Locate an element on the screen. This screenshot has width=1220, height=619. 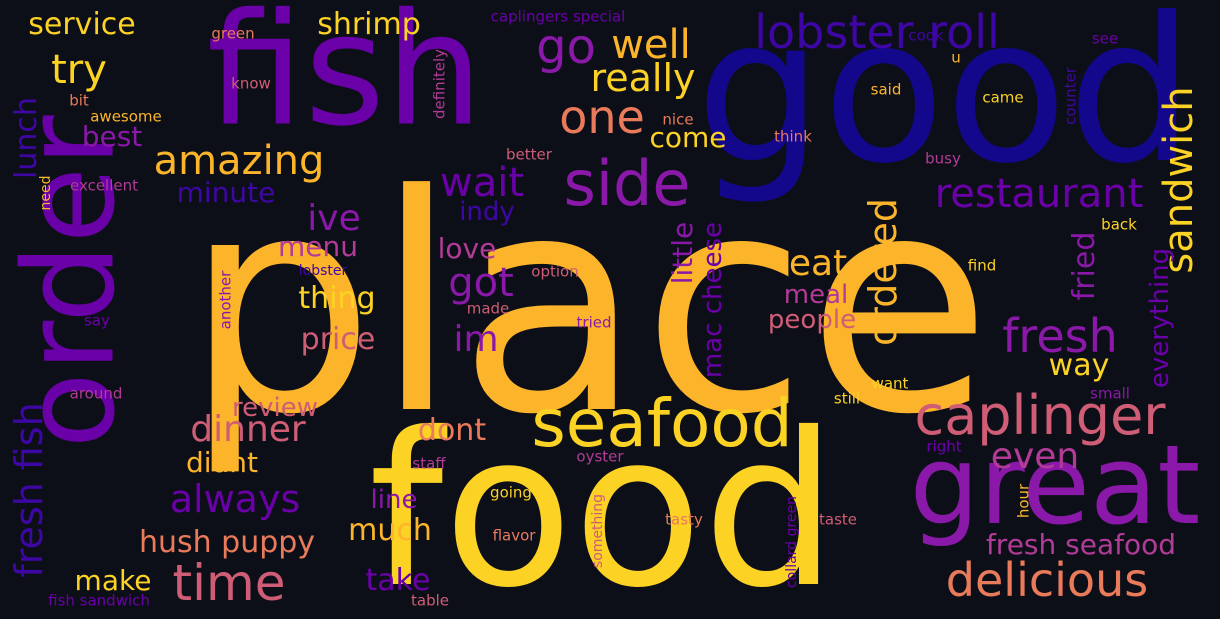
word-fried: fried is located at coordinates (1084, 266).